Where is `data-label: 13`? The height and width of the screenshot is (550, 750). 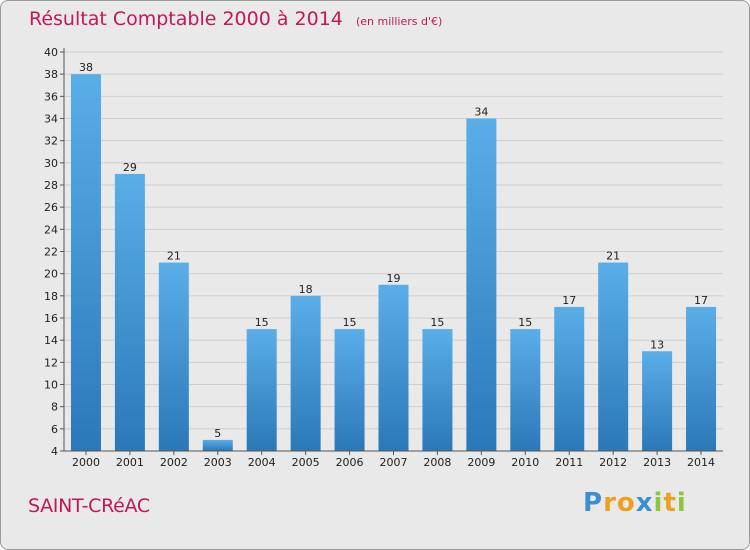 data-label: 13 is located at coordinates (657, 344).